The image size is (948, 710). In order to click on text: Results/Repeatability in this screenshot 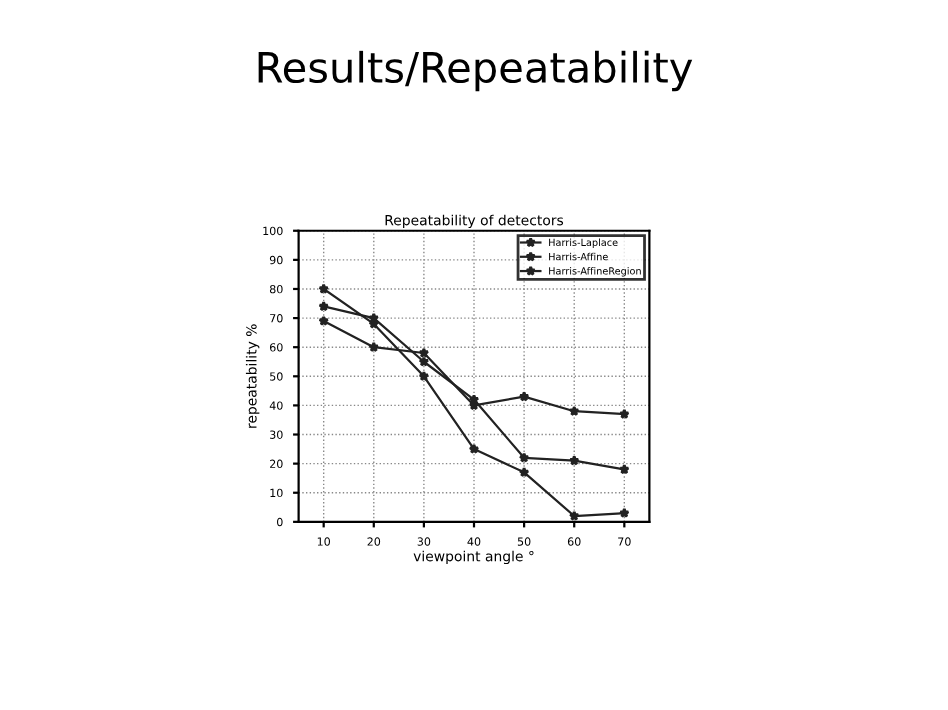, I will do `click(475, 71)`.